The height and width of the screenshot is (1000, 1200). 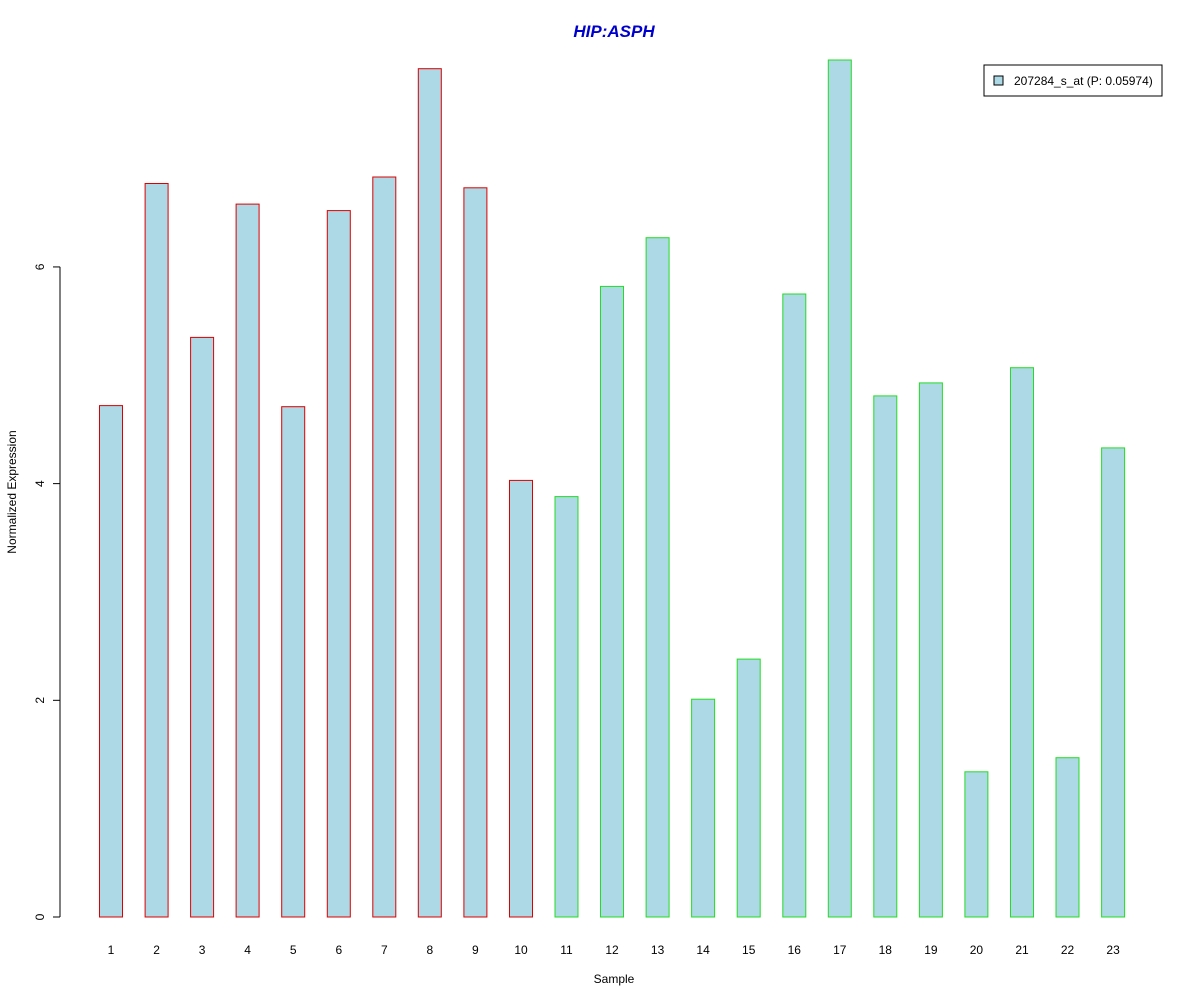 What do you see at coordinates (566, 950) in the screenshot?
I see `x-tick-label: 11` at bounding box center [566, 950].